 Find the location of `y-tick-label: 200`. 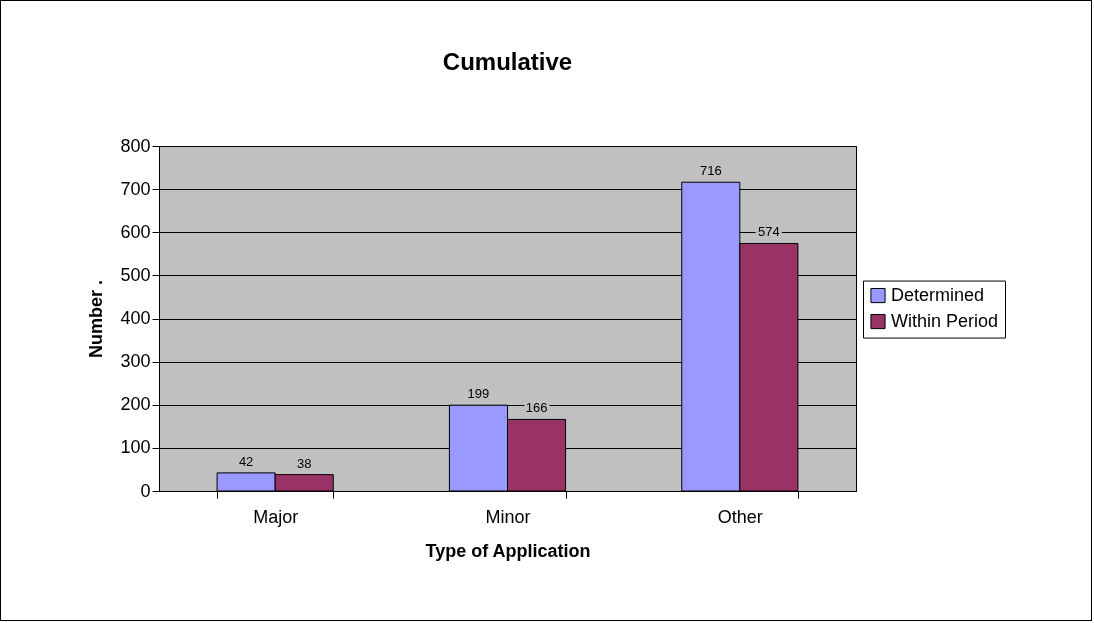

y-tick-label: 200 is located at coordinates (135, 404).